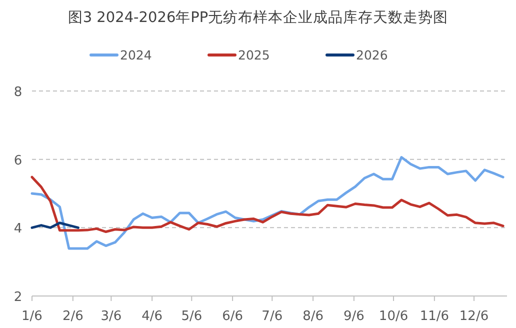 The height and width of the screenshot is (328, 516). I want to click on x-tick-label: 7/6, so click(272, 316).